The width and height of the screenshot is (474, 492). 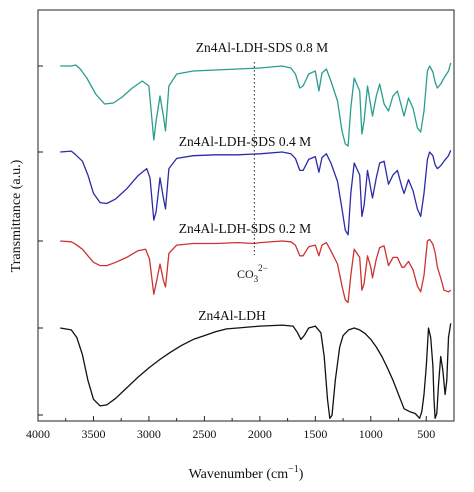 I want to click on x-tick-label: 1000, so click(x=371, y=434).